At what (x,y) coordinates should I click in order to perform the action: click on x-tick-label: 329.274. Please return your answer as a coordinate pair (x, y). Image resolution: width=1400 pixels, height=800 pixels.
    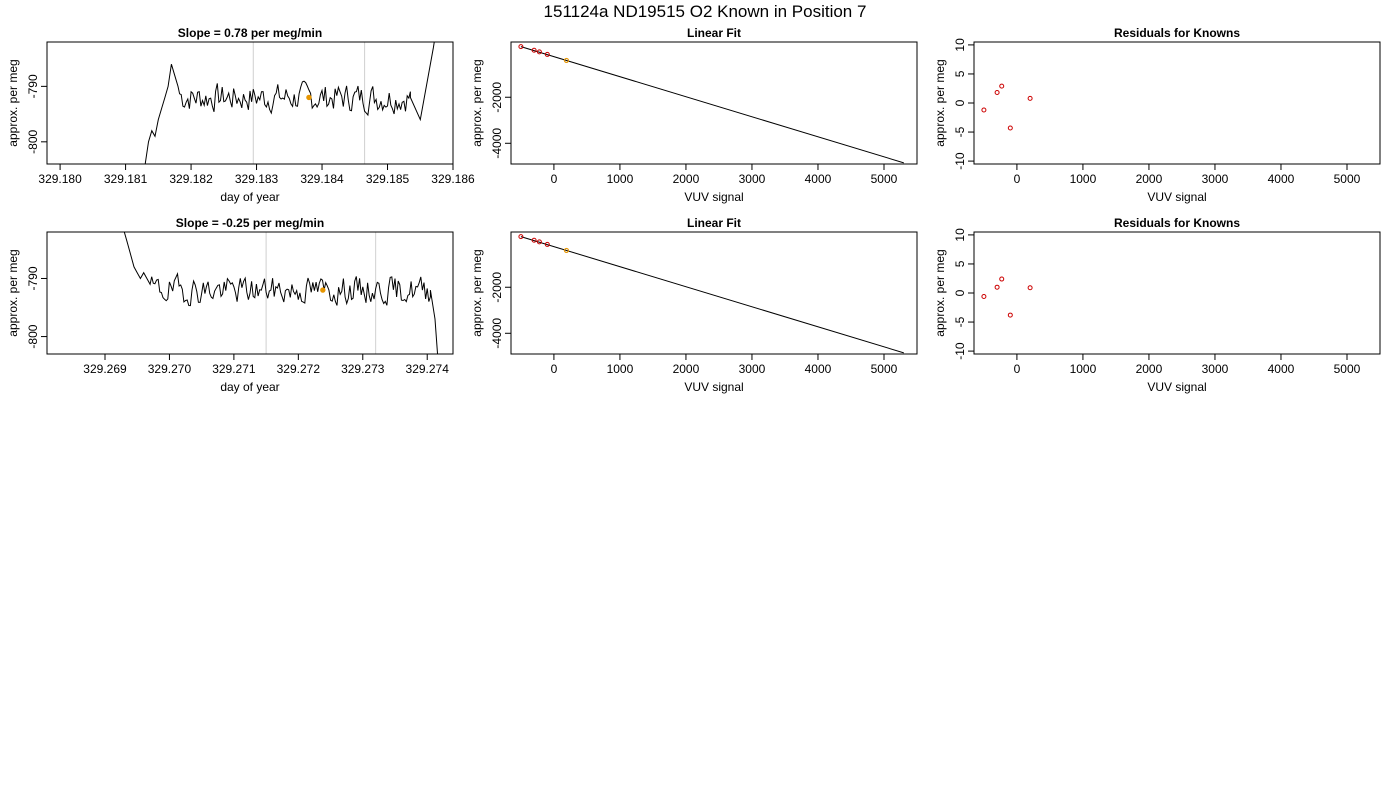
    Looking at the image, I should click on (428, 369).